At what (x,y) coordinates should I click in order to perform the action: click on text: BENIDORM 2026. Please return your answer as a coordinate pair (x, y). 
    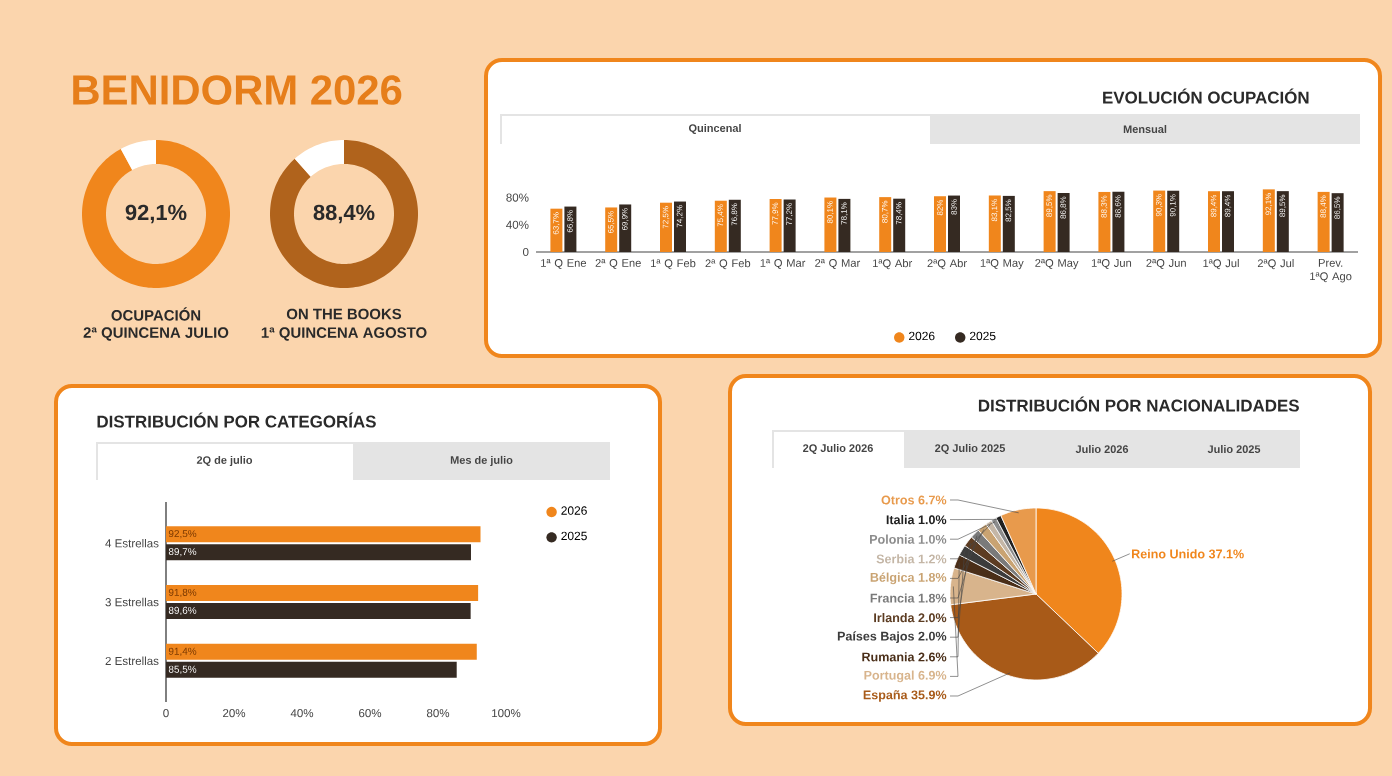
    Looking at the image, I should click on (237, 90).